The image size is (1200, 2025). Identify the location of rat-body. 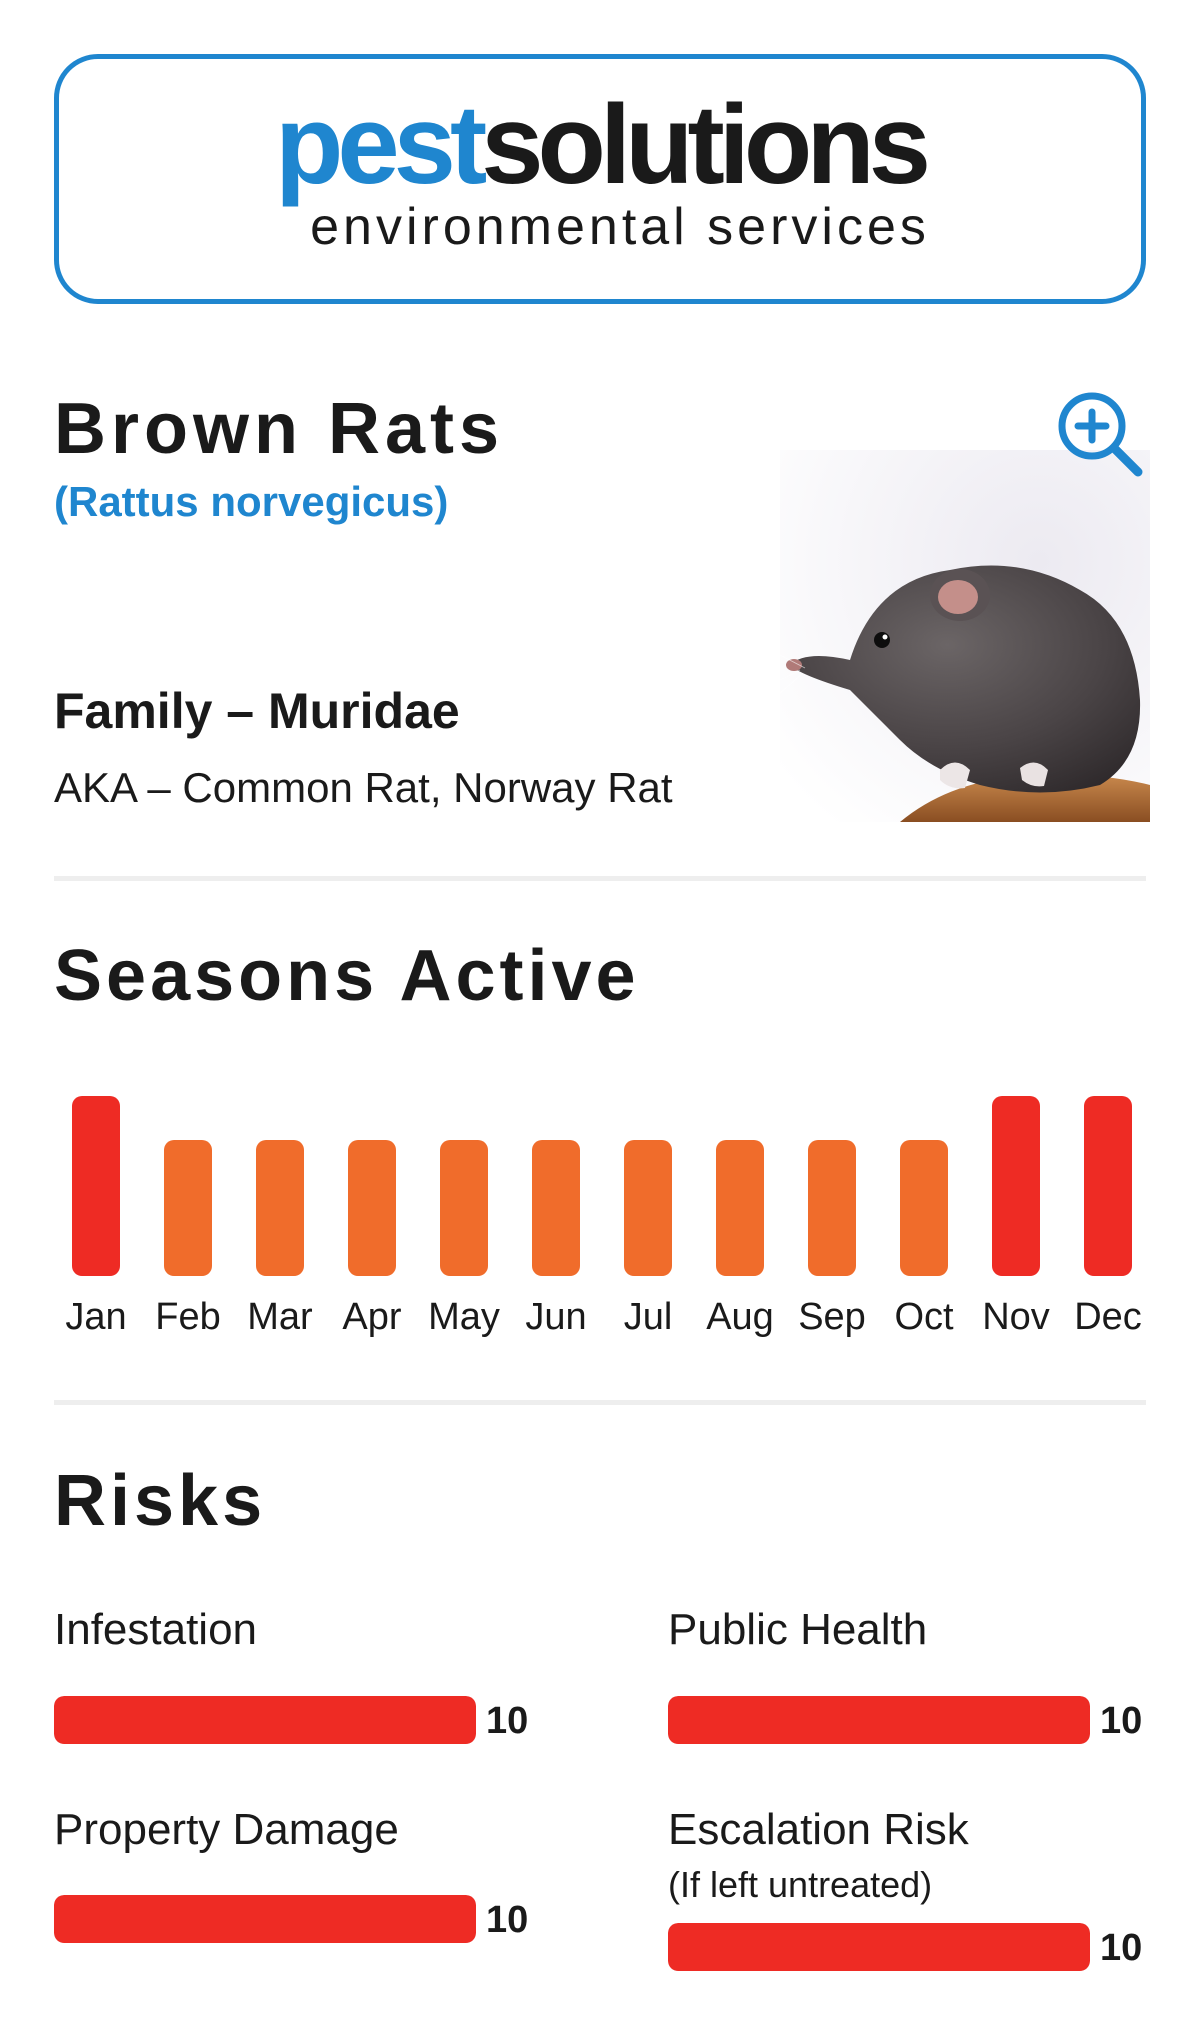
(965, 679).